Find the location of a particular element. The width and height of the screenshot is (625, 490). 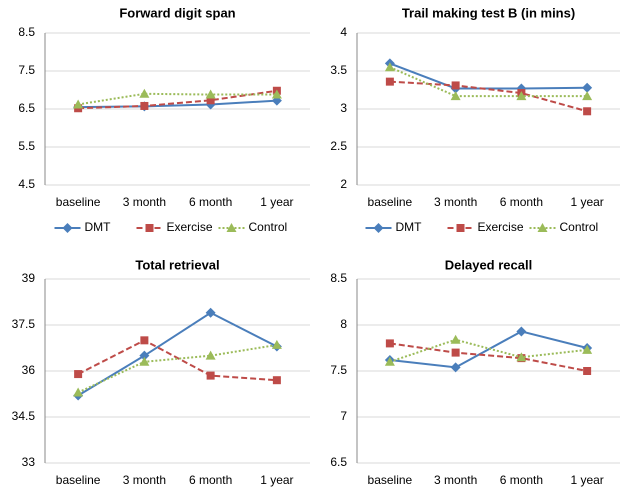

y-tick-label: 8 is located at coordinates (343, 324).